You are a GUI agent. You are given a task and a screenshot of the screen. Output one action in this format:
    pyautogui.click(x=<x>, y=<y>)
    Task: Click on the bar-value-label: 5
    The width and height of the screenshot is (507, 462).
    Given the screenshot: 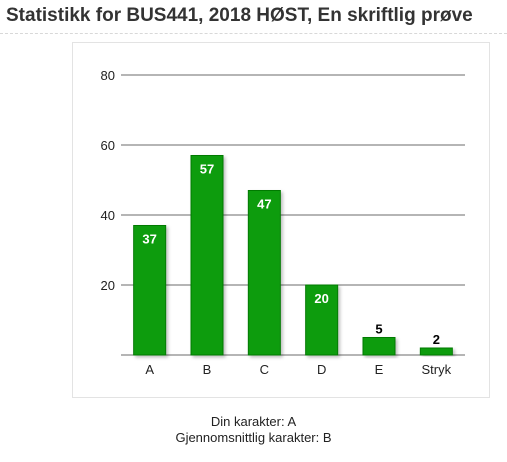 What is the action you would take?
    pyautogui.click(x=378, y=329)
    